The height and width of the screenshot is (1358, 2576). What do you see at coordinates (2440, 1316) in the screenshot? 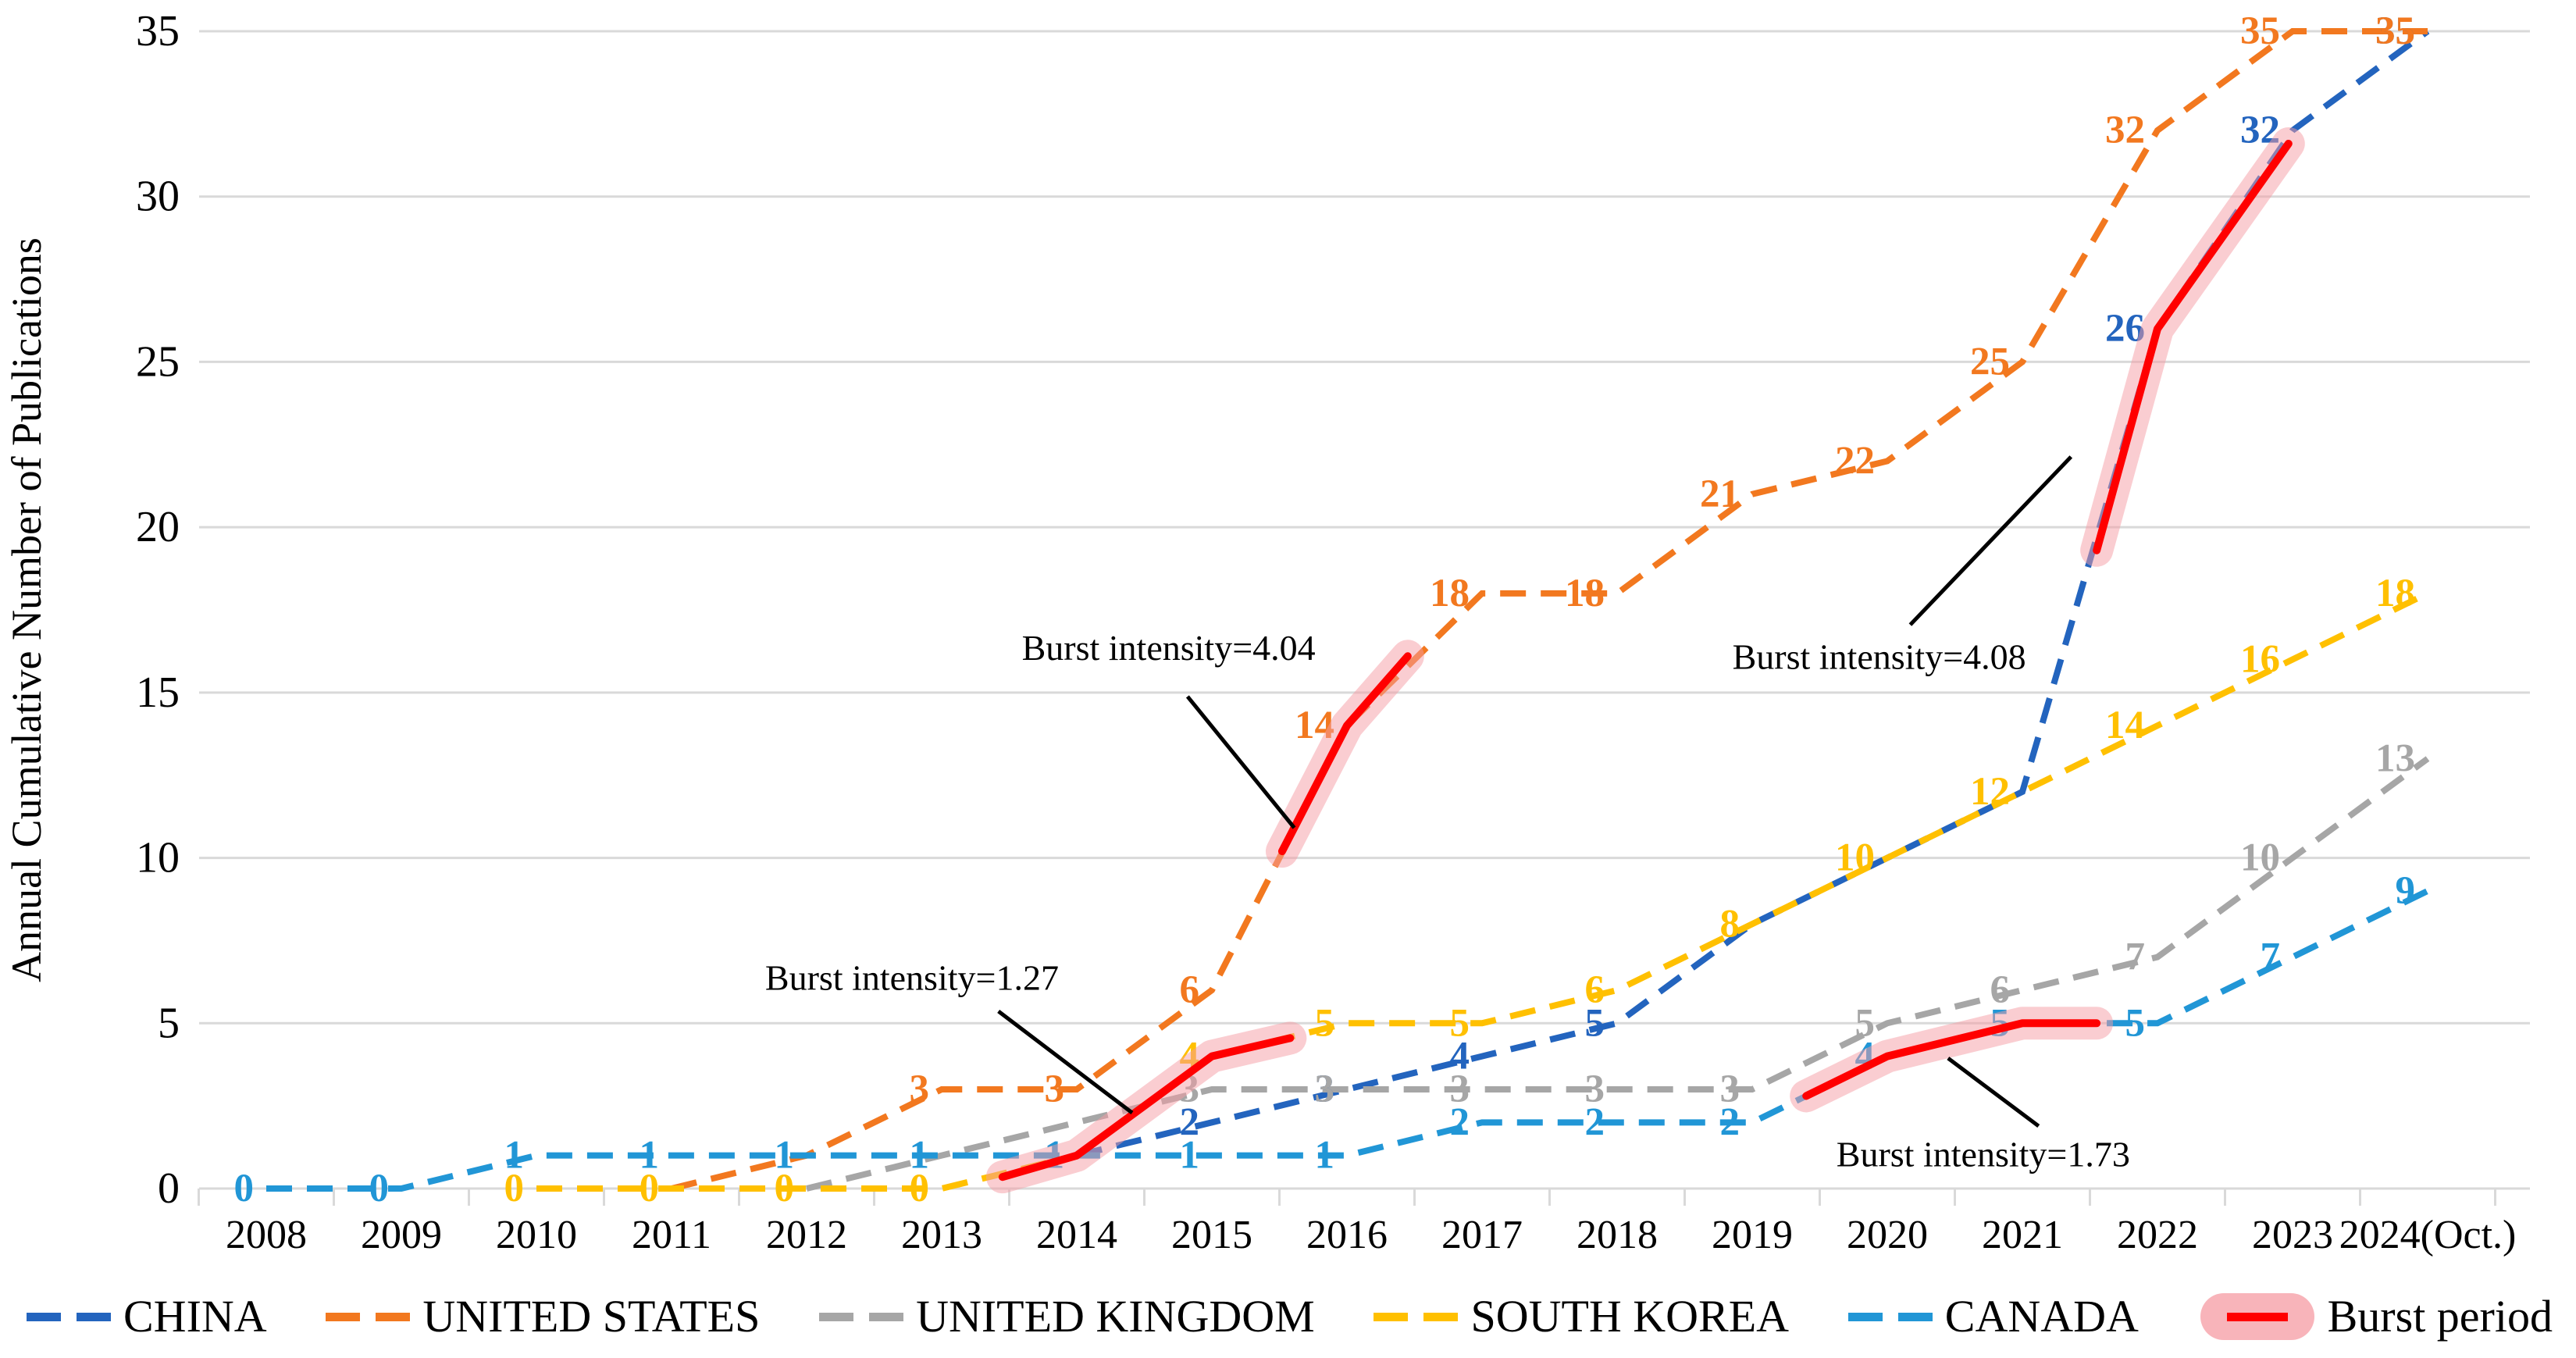
I see `legend-label: Burst period` at bounding box center [2440, 1316].